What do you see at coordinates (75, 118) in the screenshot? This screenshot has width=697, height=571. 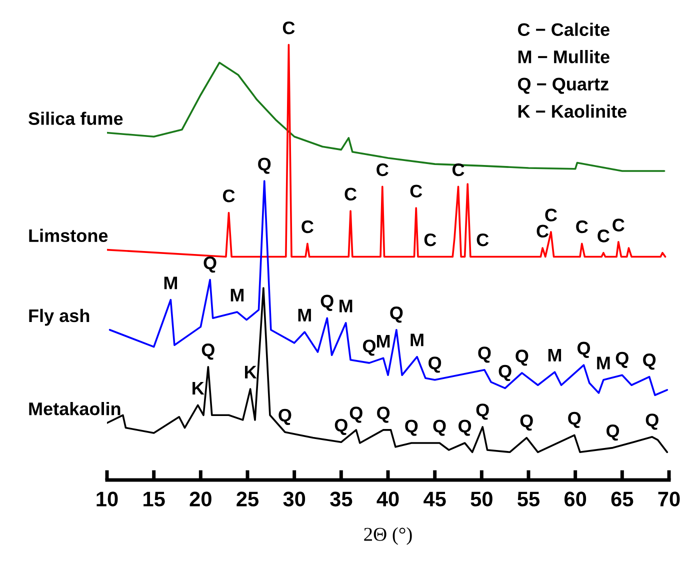 I see `series-label: Silica fume` at bounding box center [75, 118].